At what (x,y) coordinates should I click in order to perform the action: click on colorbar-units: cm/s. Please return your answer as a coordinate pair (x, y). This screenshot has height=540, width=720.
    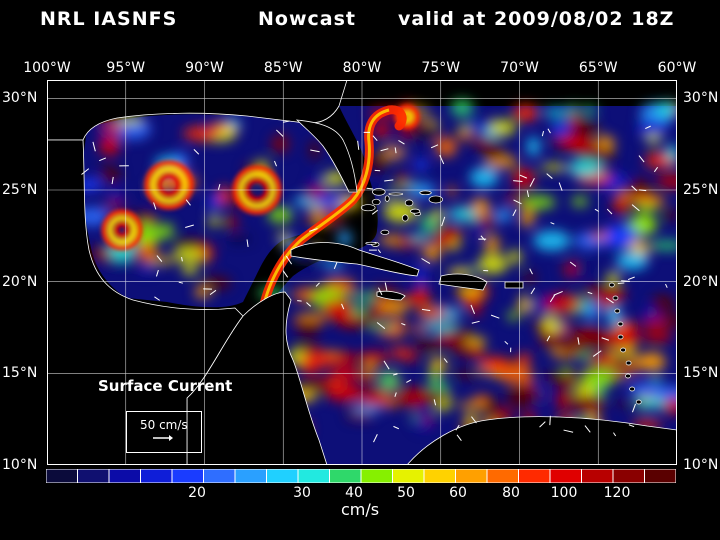
    Looking at the image, I should click on (360, 509).